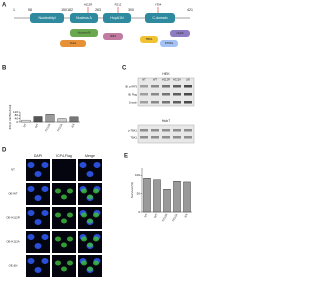 The height and width of the screenshot is (290, 320). Describe the element at coordinates (15, 112) in the screenshot. I see `y-tick-label: 120` at that location.